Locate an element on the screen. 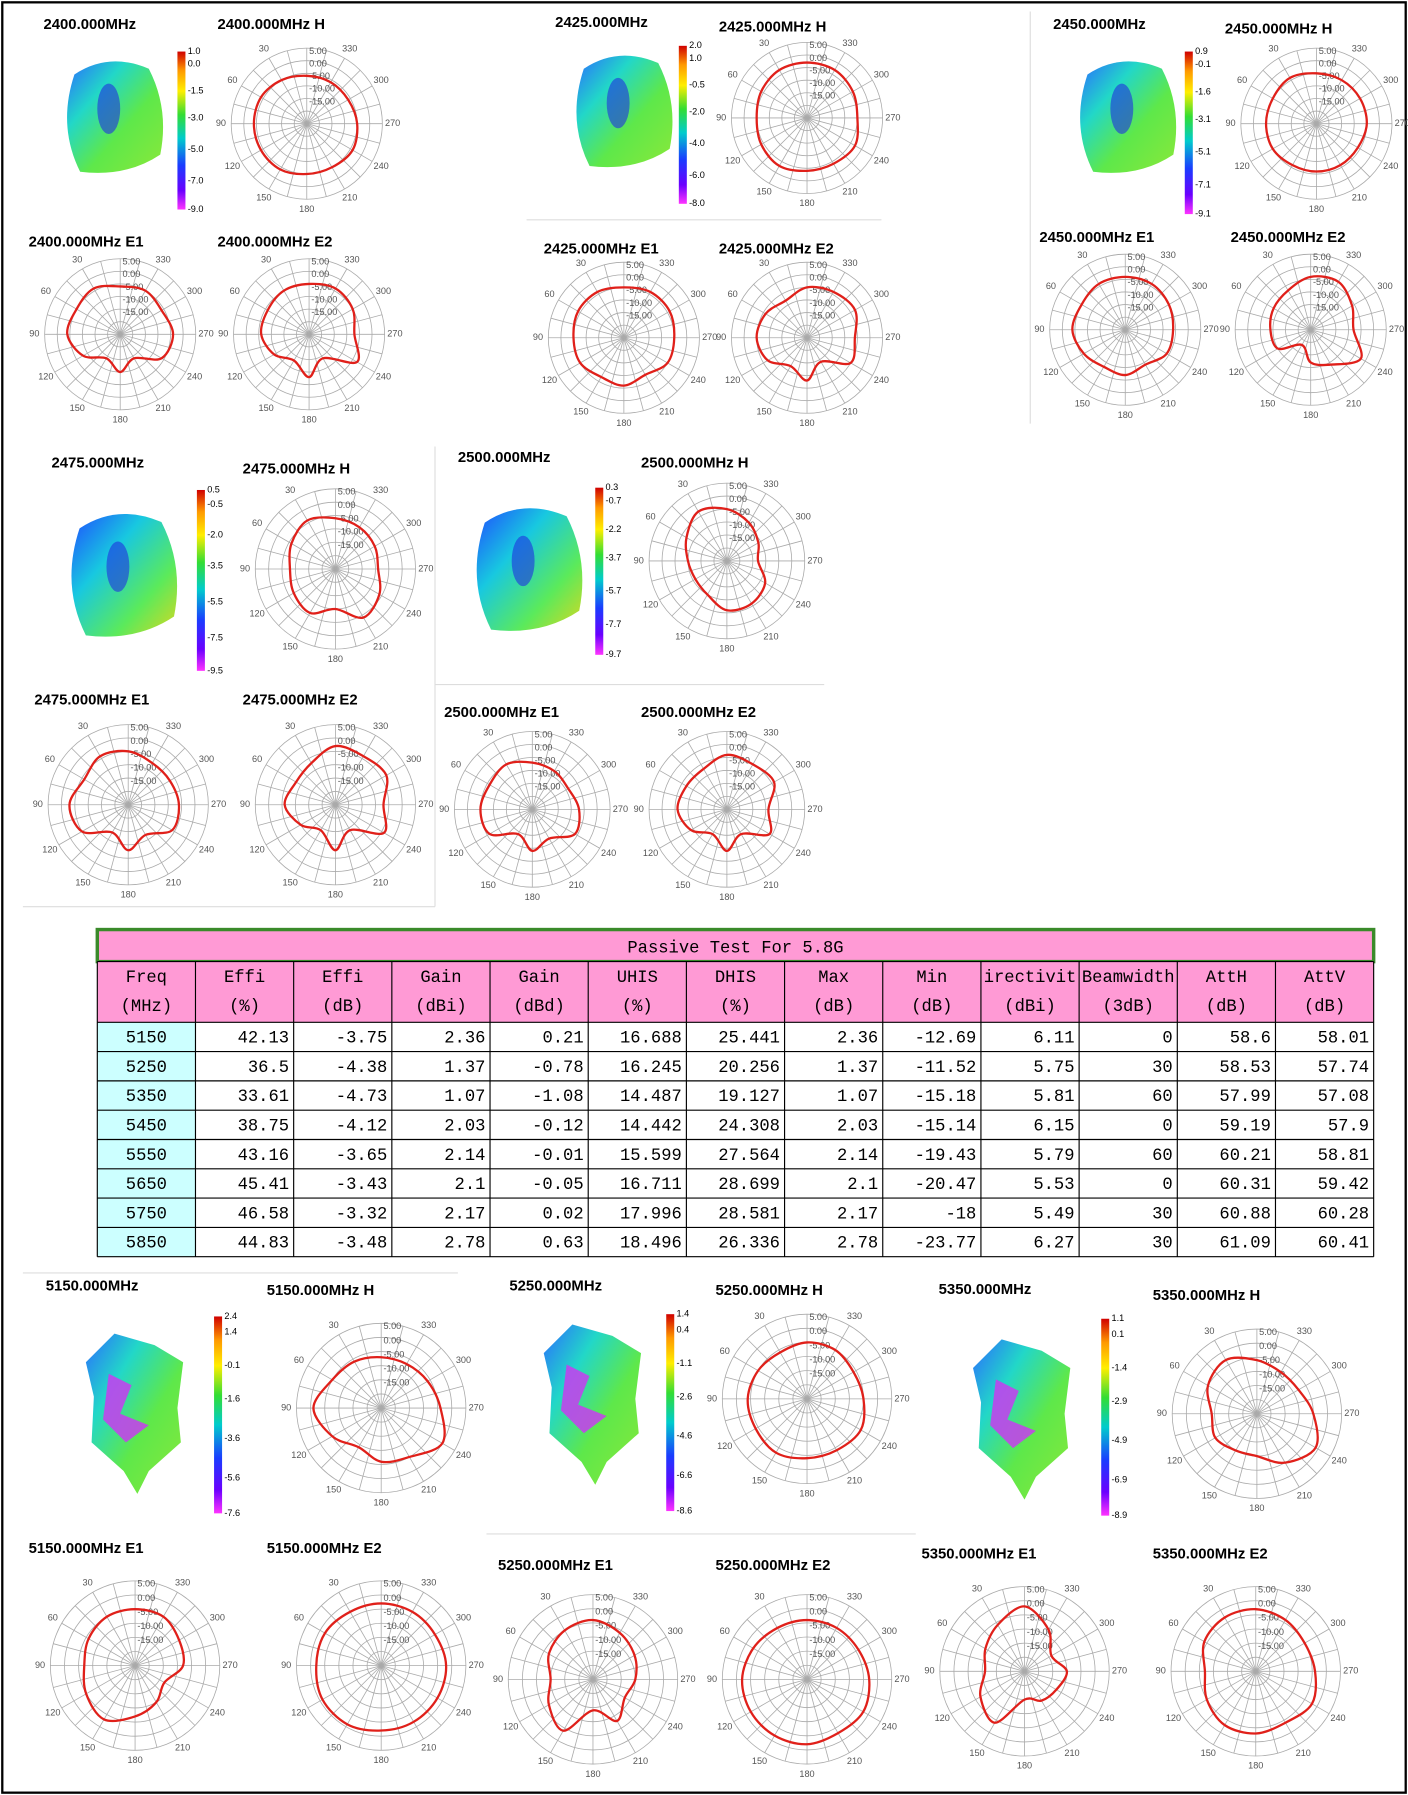 The width and height of the screenshot is (1408, 1795). table-cell: 28.581 is located at coordinates (749, 1214).